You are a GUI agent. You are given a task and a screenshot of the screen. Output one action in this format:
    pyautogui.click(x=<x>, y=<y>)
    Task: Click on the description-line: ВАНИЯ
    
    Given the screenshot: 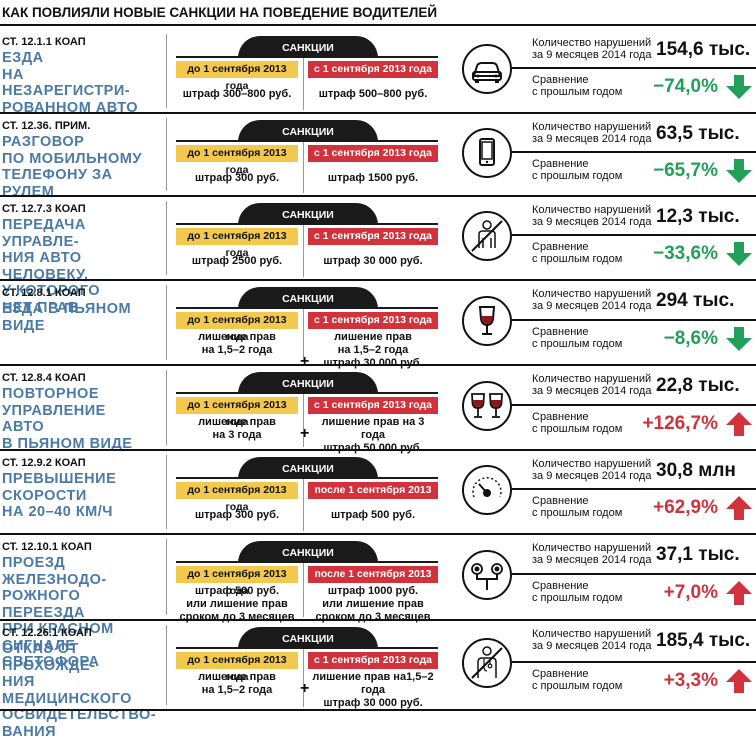 What is the action you would take?
    pyautogui.click(x=77, y=732)
    